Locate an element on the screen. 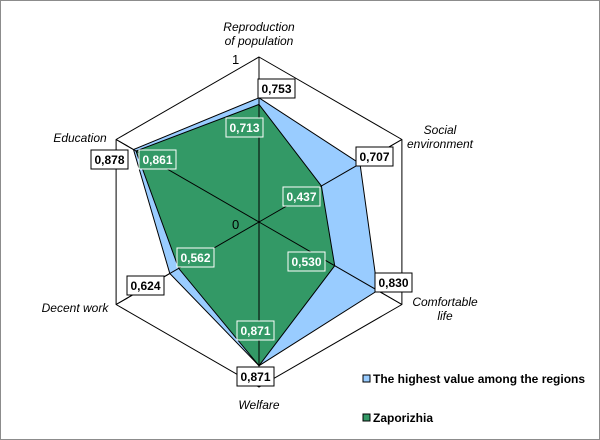 The height and width of the screenshot is (440, 600). data-label-zaporizhia: 0,530 is located at coordinates (306, 261).